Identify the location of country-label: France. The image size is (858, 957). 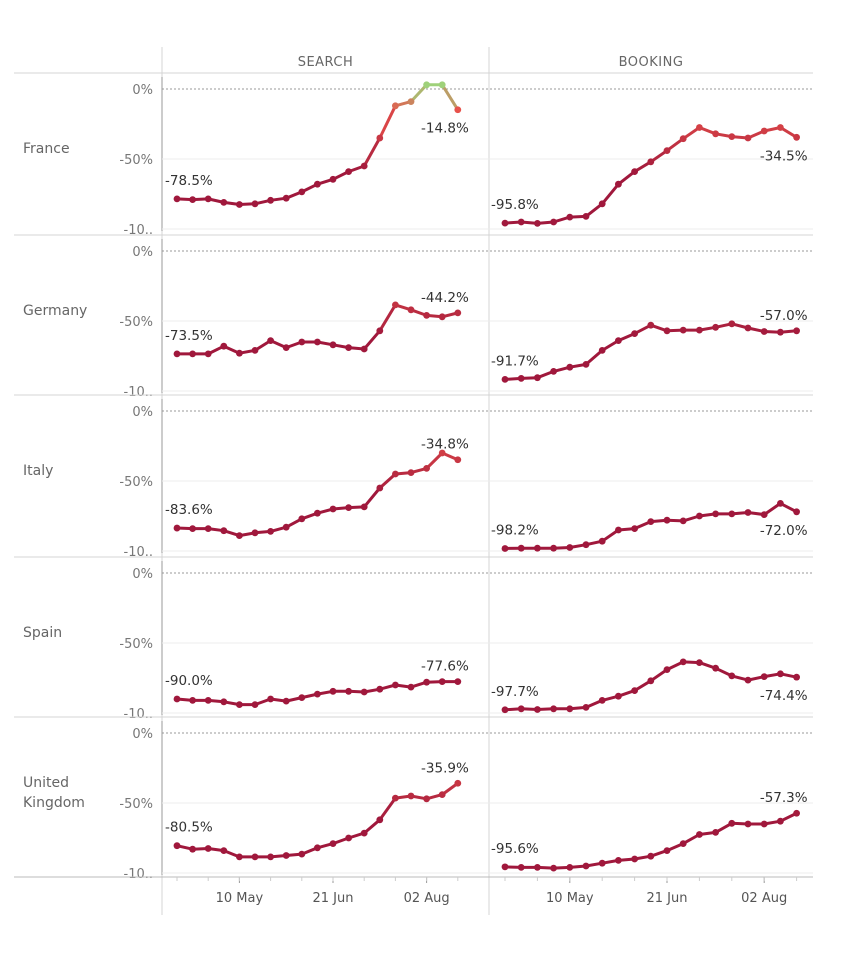
(46, 149).